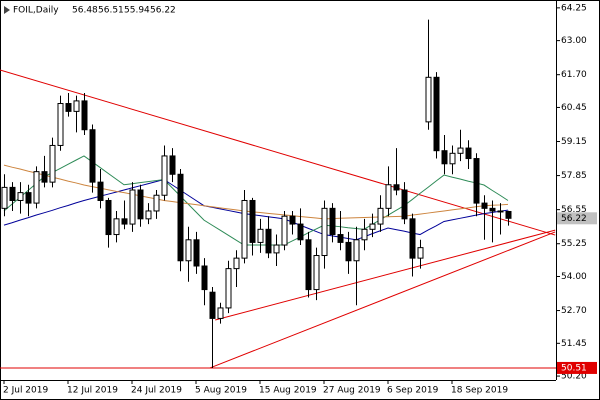 This screenshot has height=400, width=600. I want to click on last-open: 56.48, so click(85, 11).